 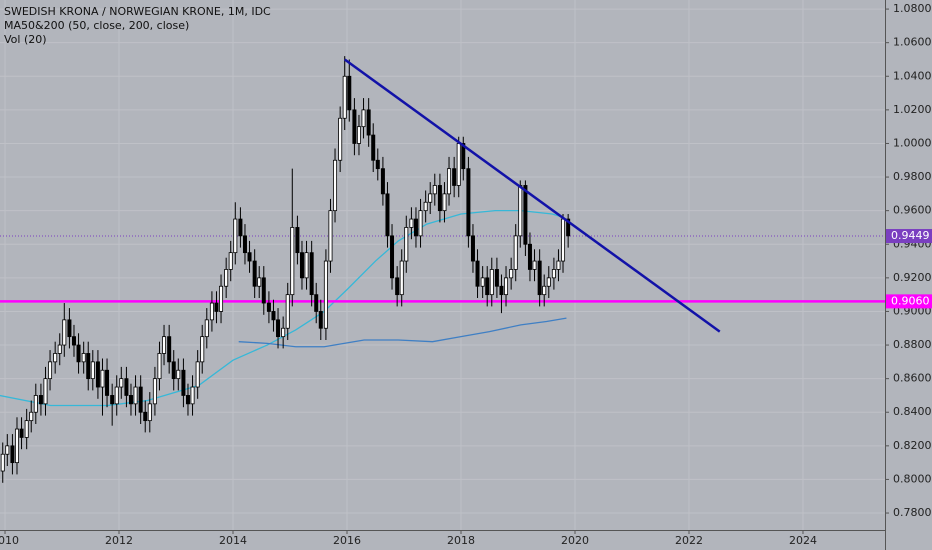 What do you see at coordinates (912, 142) in the screenshot?
I see `y-tick-label: 1.0000` at bounding box center [912, 142].